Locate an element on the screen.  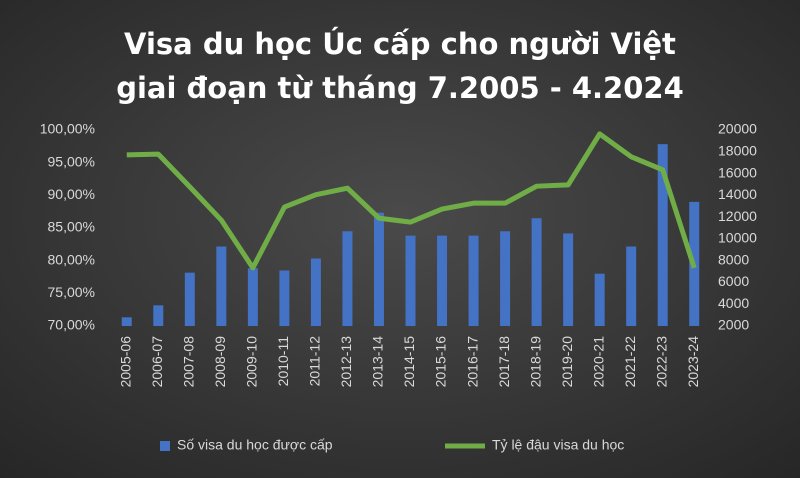
y2-tick-label: 2000 is located at coordinates (733, 325).